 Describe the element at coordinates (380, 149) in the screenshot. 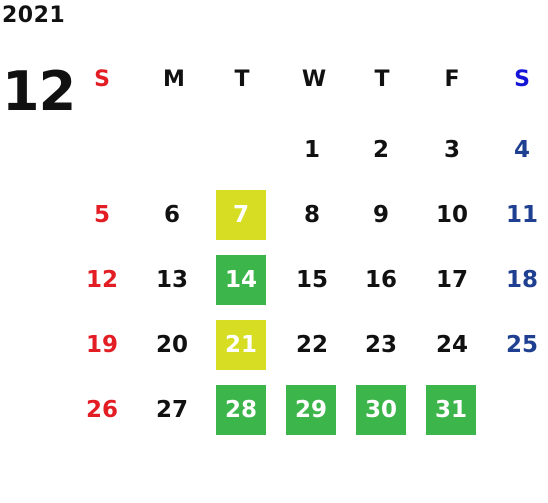

I see `day-cell: 2` at that location.